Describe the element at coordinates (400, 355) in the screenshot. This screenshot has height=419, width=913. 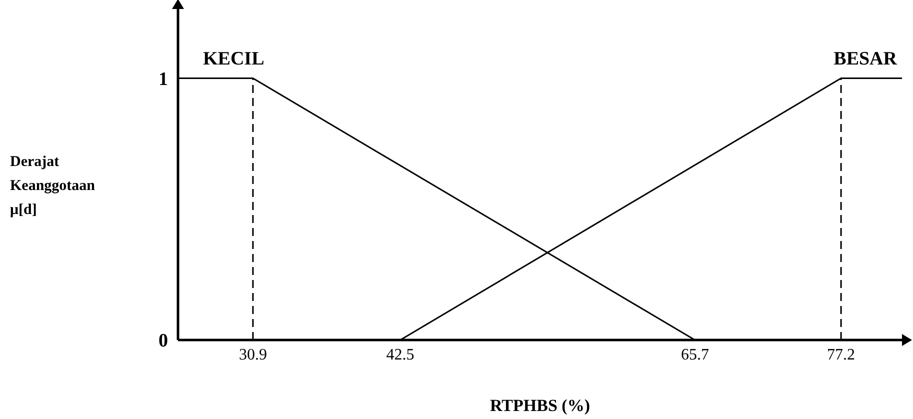
I see `x-tick-label: 42.5` at that location.